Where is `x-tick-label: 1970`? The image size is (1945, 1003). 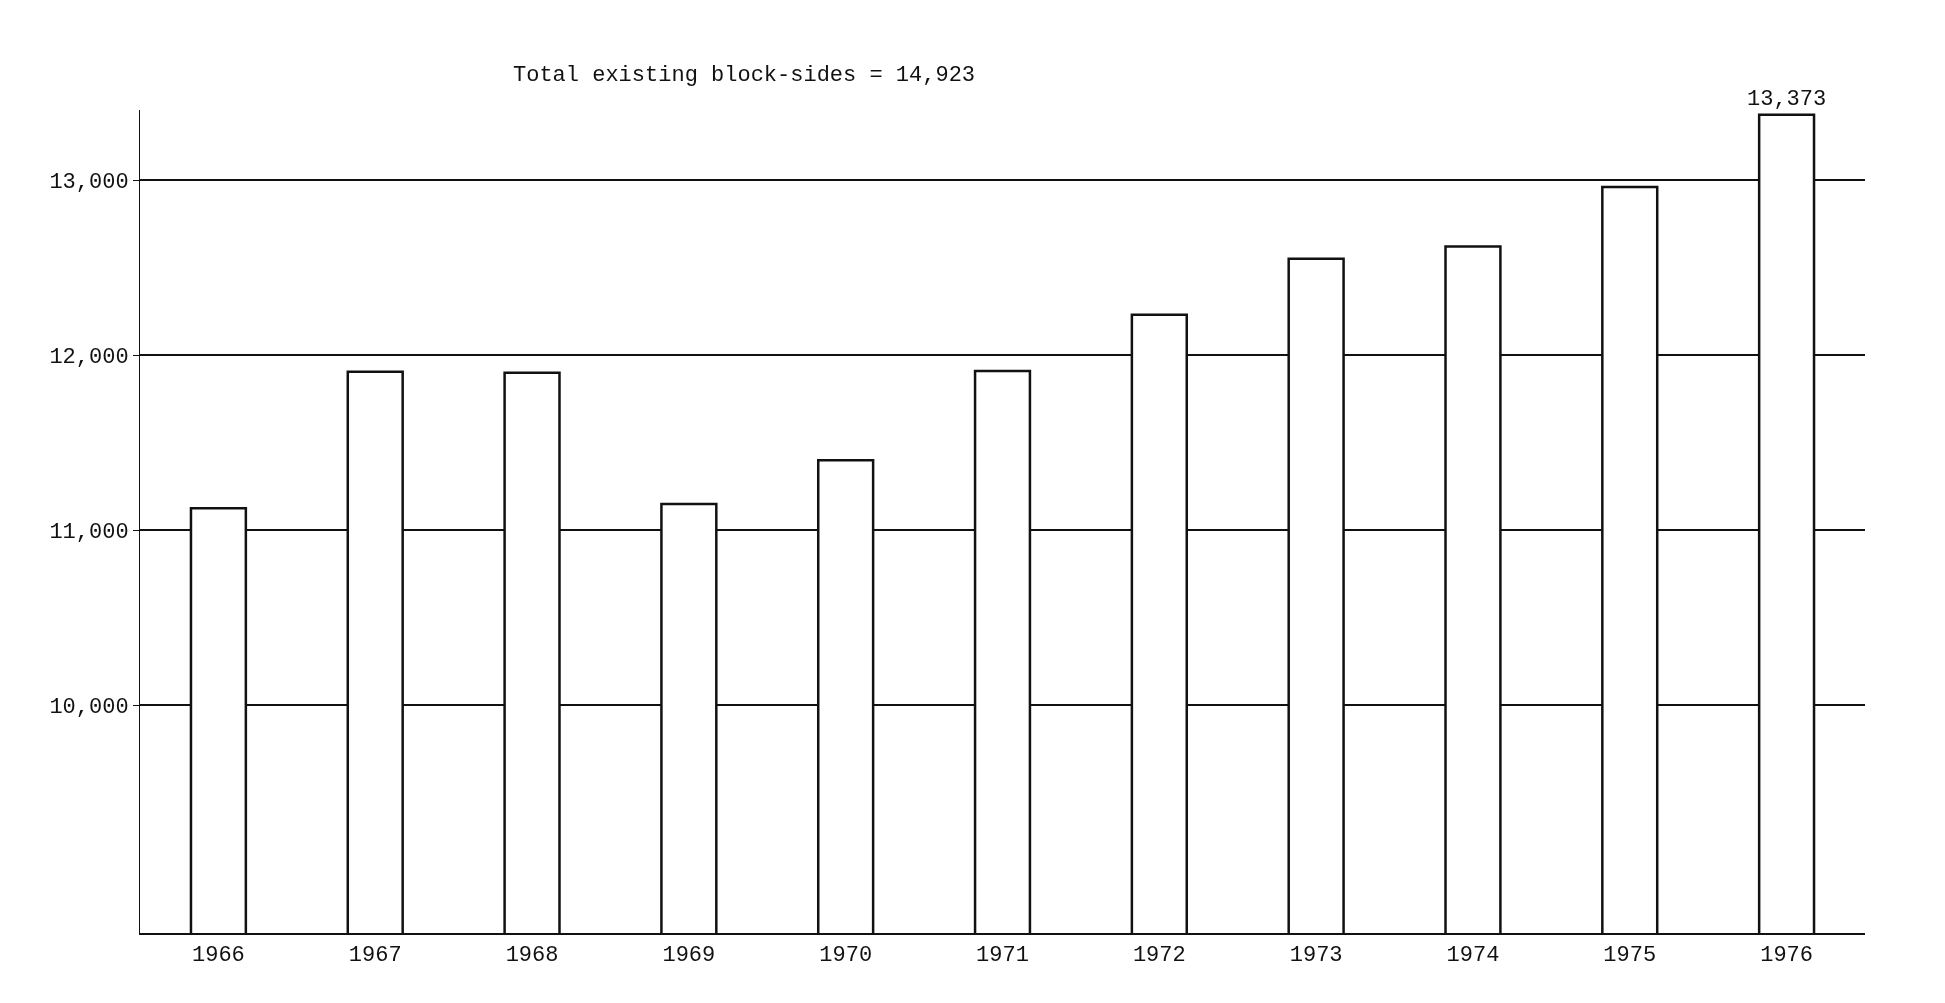 x-tick-label: 1970 is located at coordinates (846, 956).